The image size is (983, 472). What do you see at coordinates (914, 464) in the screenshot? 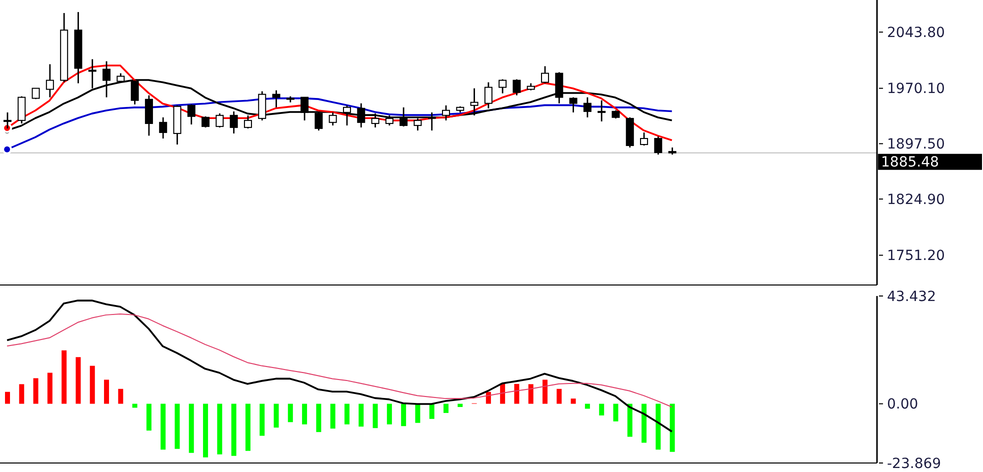
I see `y-tick-label: -23.869` at bounding box center [914, 464].